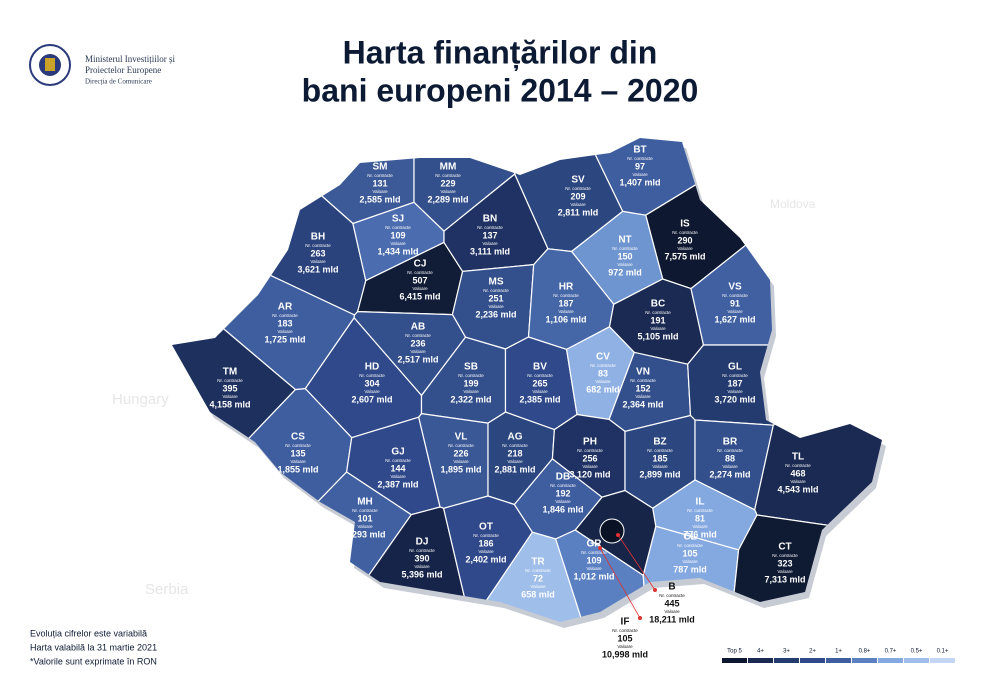 This screenshot has width=1000, height=688. What do you see at coordinates (470, 399) in the screenshot?
I see `funding-value: 2,322 mld` at bounding box center [470, 399].